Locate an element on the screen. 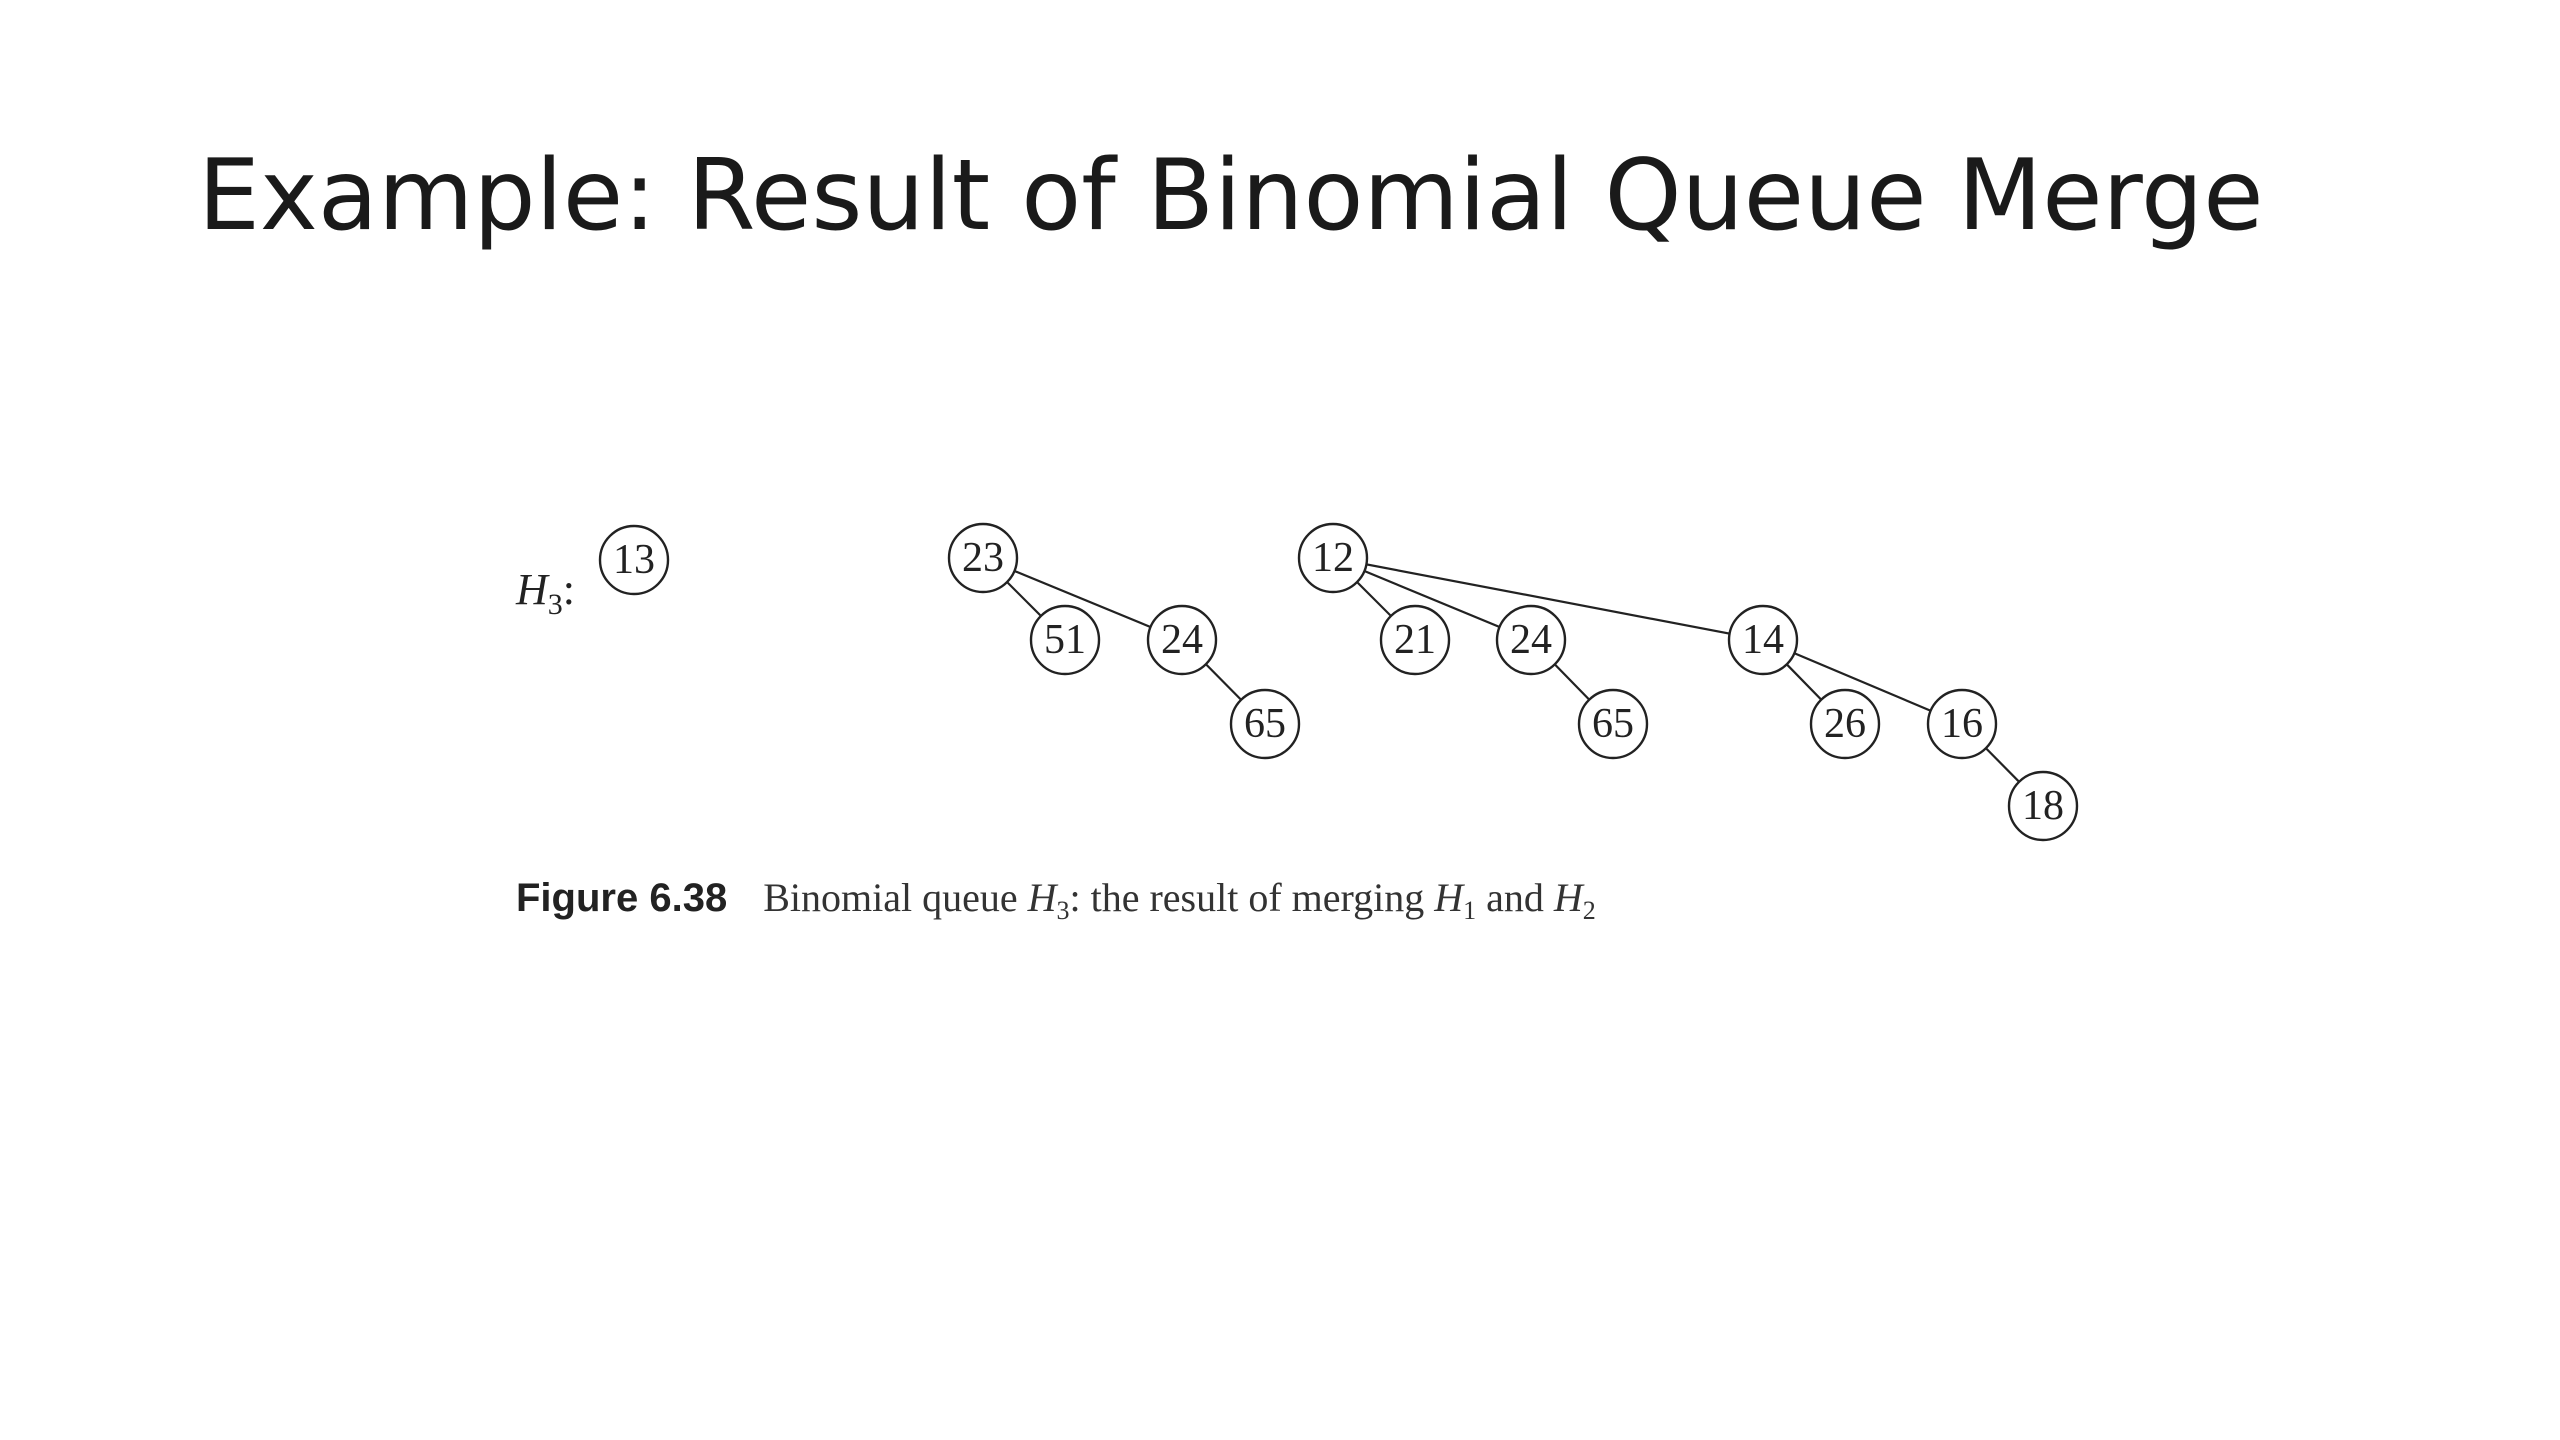 This screenshot has width=2560, height=1440. caption-part: : the result of merging is located at coordinates (1252, 897).